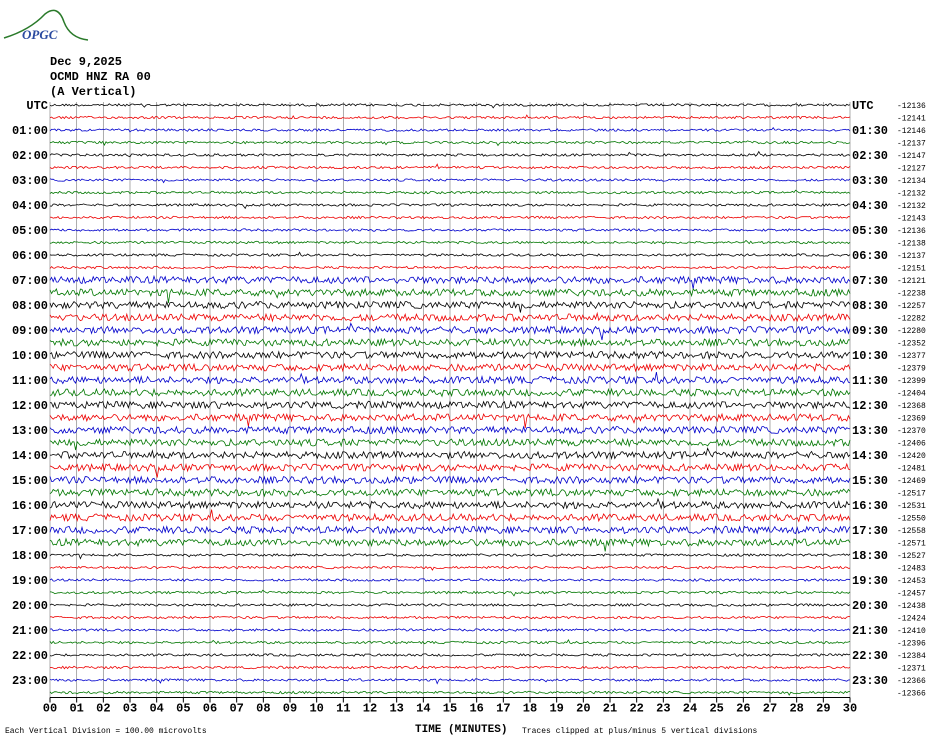 Image resolution: width=930 pixels, height=744 pixels. What do you see at coordinates (911, 369) in the screenshot?
I see `trace-offset: -12379` at bounding box center [911, 369].